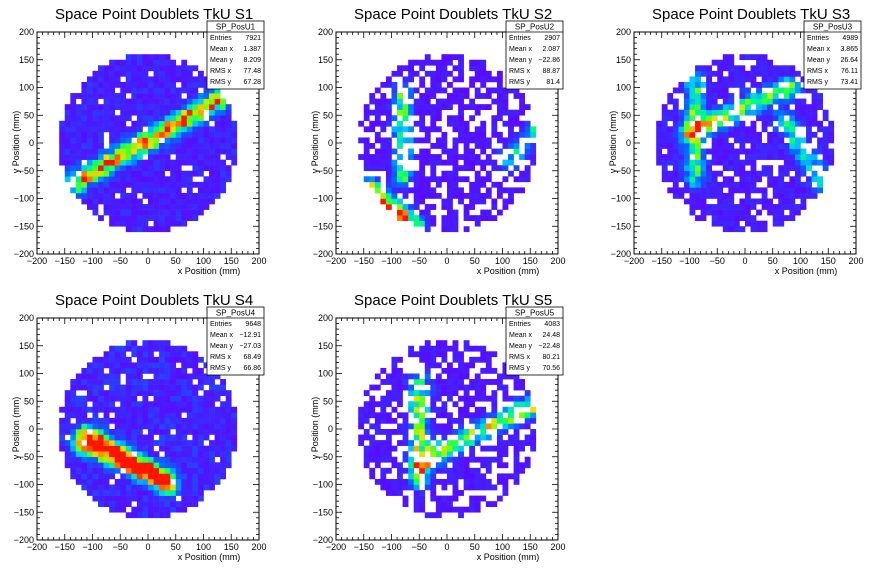 This screenshot has width=896, height=574. Describe the element at coordinates (446, 547) in the screenshot. I see `x-tick-label: 0` at that location.